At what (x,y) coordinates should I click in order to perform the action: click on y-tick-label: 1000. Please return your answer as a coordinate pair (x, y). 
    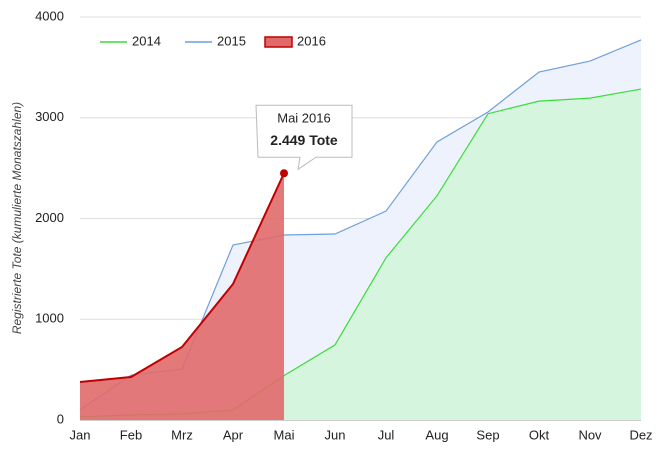
    Looking at the image, I should click on (49, 318).